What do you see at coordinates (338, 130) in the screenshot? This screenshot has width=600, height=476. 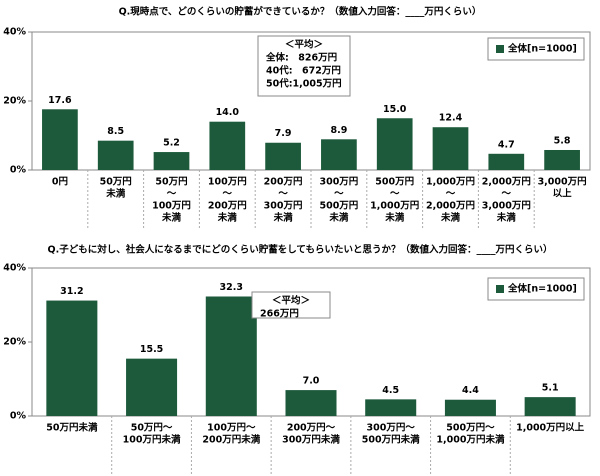 I see `value-label: 8.9` at bounding box center [338, 130].